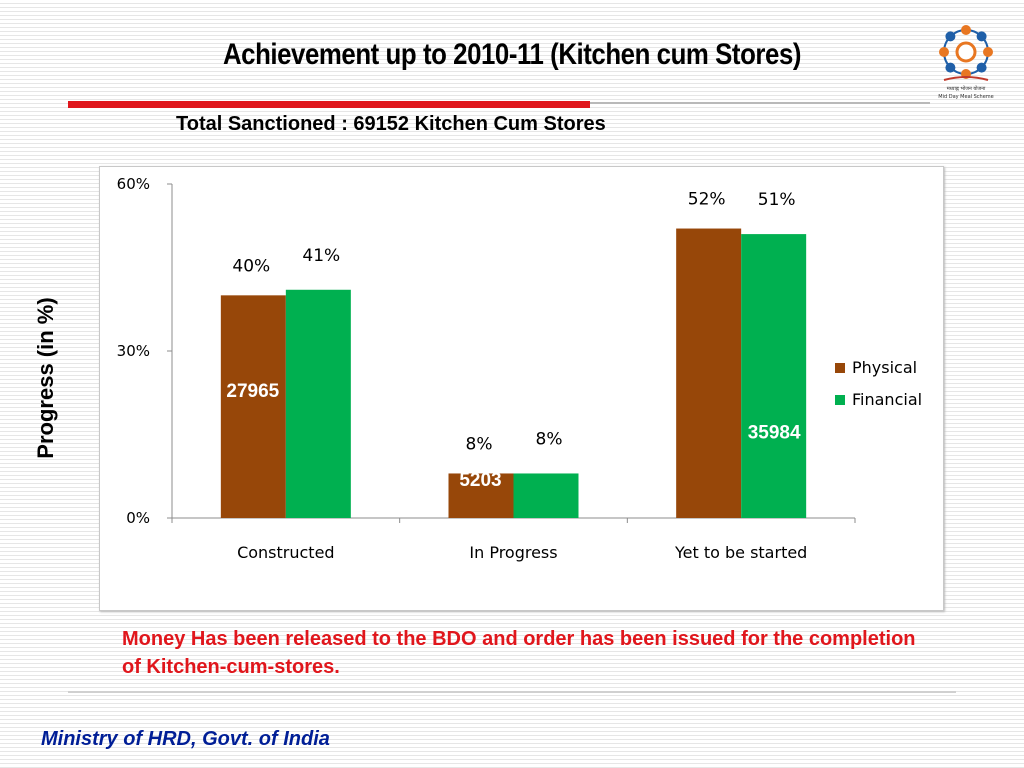  What do you see at coordinates (513, 552) in the screenshot?
I see `x-tick-label: In Progress` at bounding box center [513, 552].